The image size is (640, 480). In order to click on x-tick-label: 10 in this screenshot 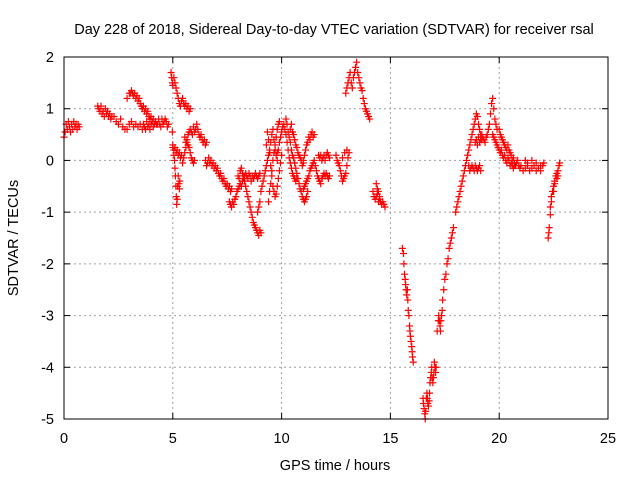, I will do `click(282, 439)`.